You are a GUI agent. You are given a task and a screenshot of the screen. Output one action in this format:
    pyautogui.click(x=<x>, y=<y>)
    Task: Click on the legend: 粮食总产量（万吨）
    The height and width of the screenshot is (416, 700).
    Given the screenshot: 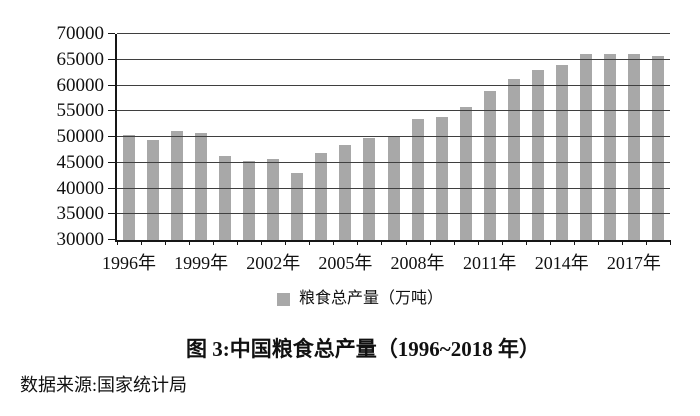 What is the action you would take?
    pyautogui.click(x=350, y=299)
    